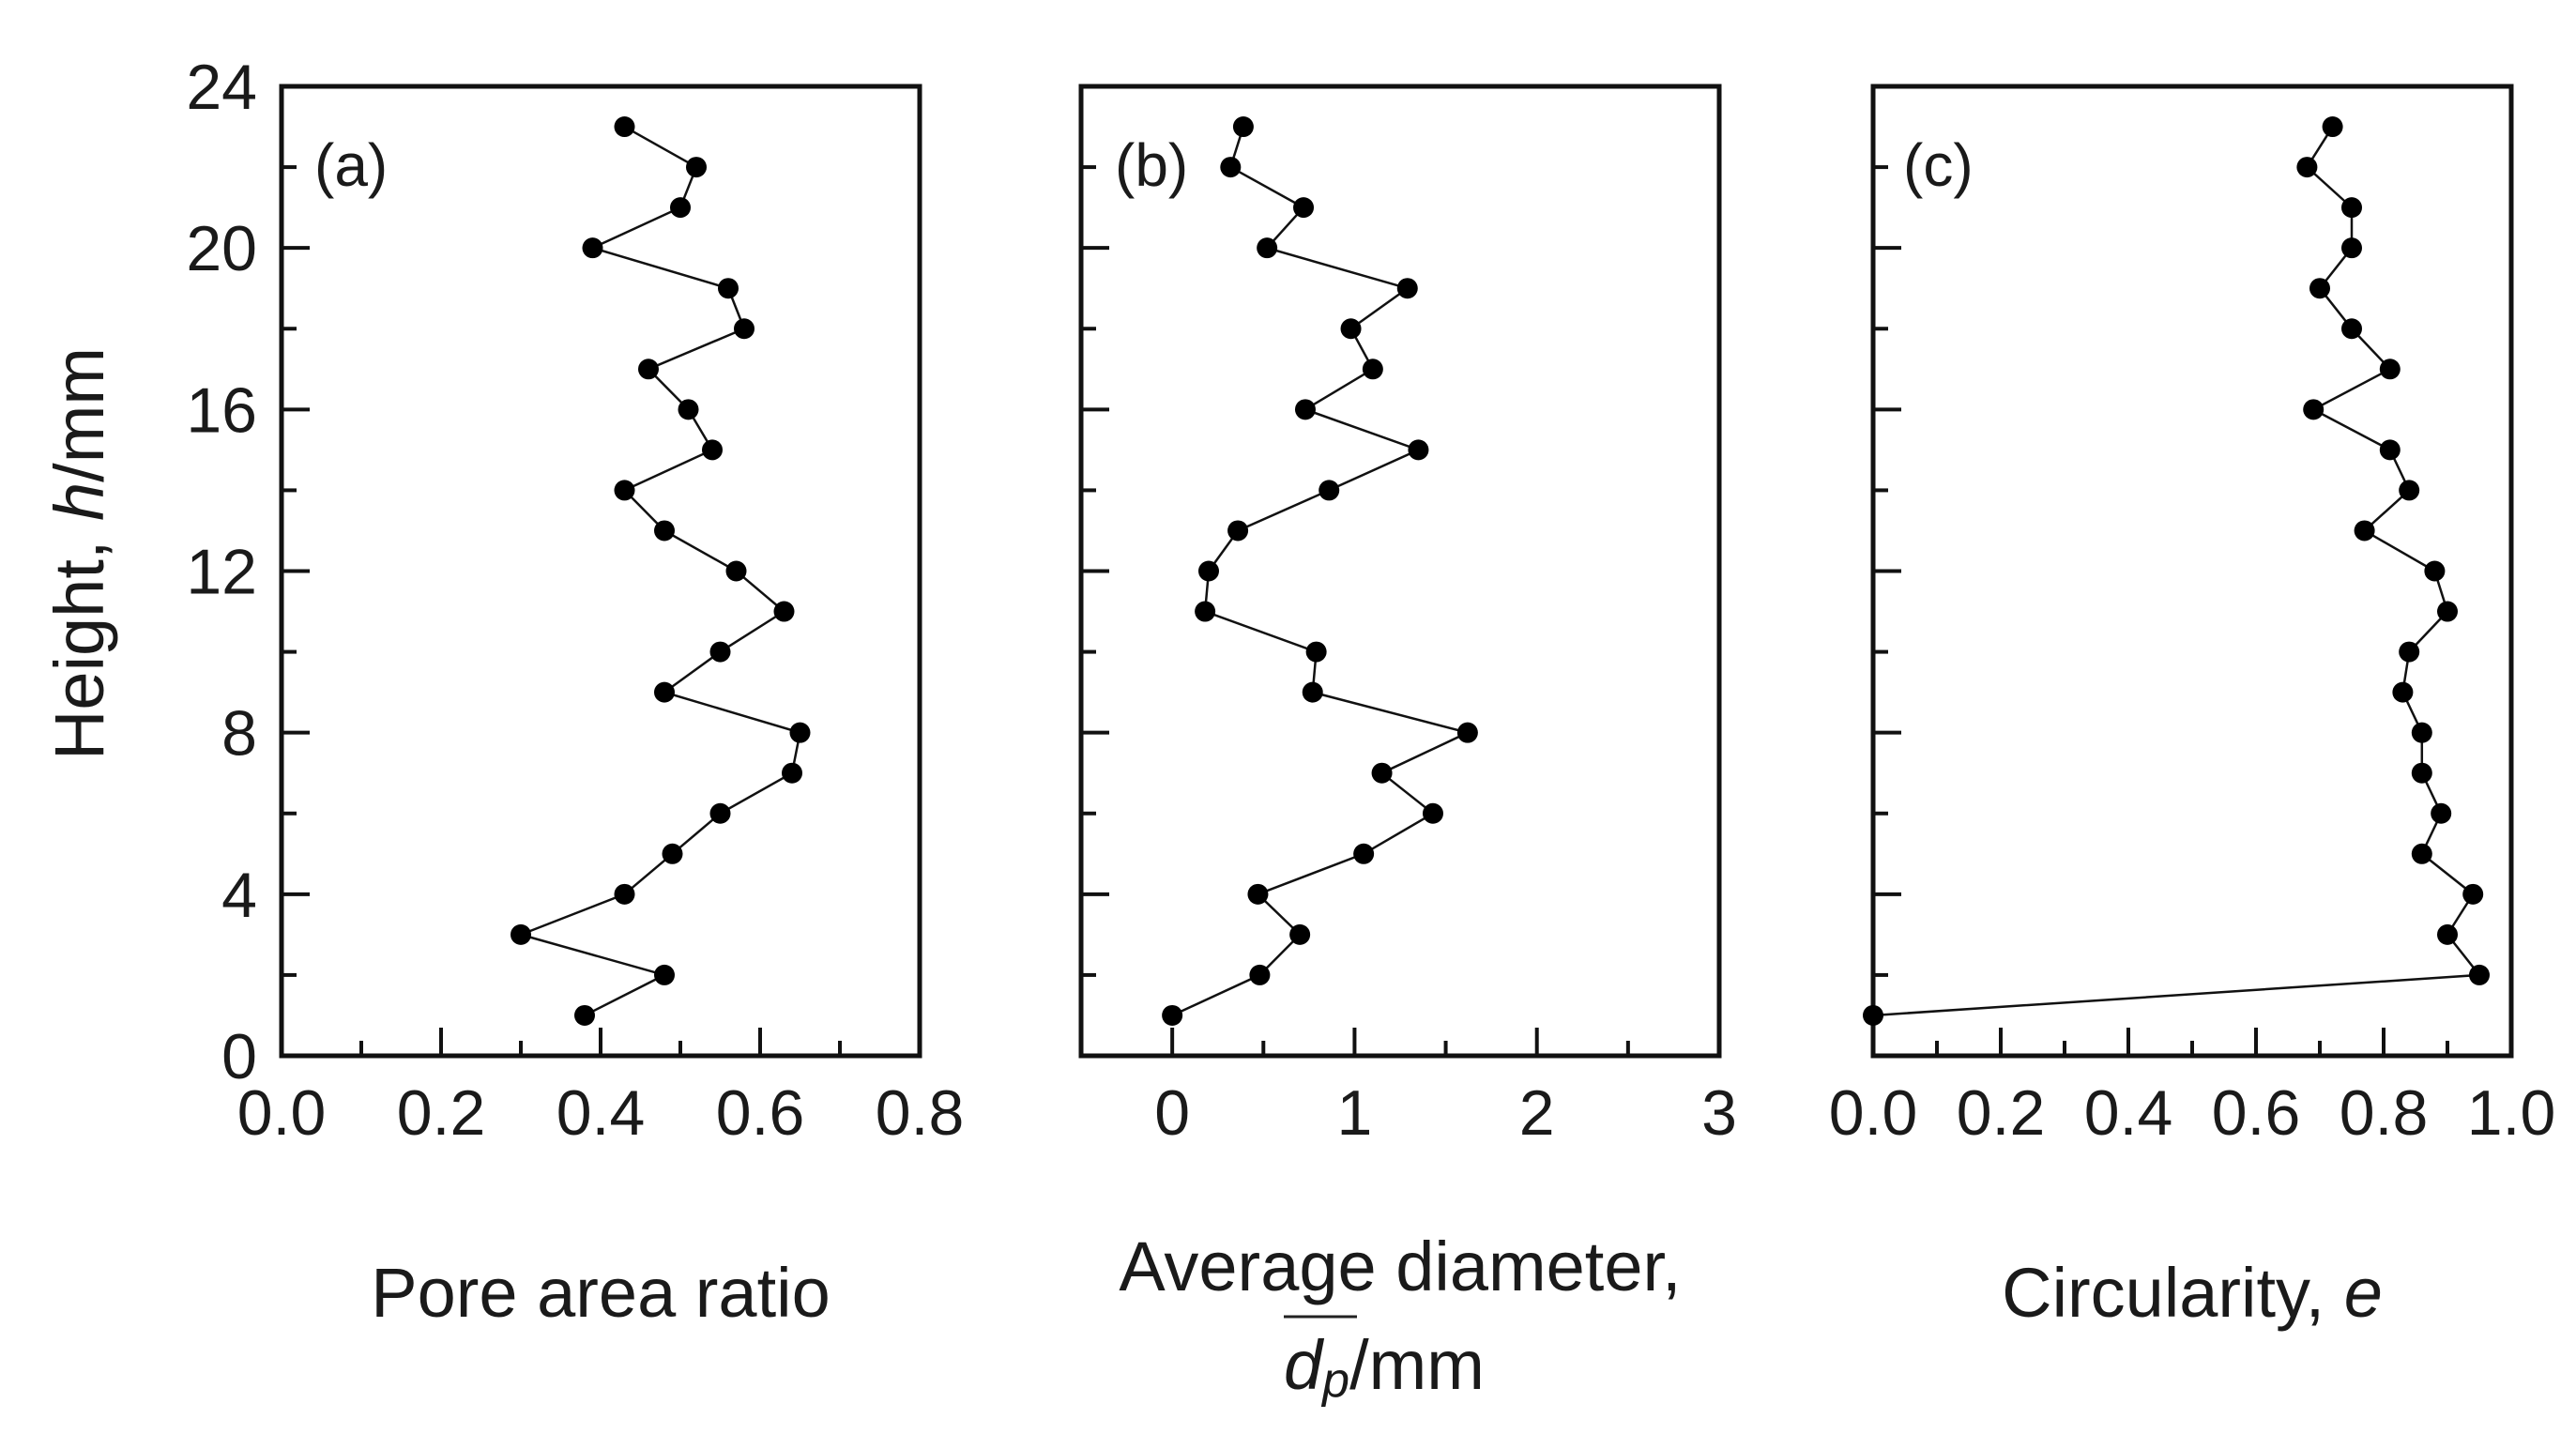 The height and width of the screenshot is (1434, 2576). What do you see at coordinates (79, 640) in the screenshot?
I see `y-axis-title-prefix: Height,` at bounding box center [79, 640].